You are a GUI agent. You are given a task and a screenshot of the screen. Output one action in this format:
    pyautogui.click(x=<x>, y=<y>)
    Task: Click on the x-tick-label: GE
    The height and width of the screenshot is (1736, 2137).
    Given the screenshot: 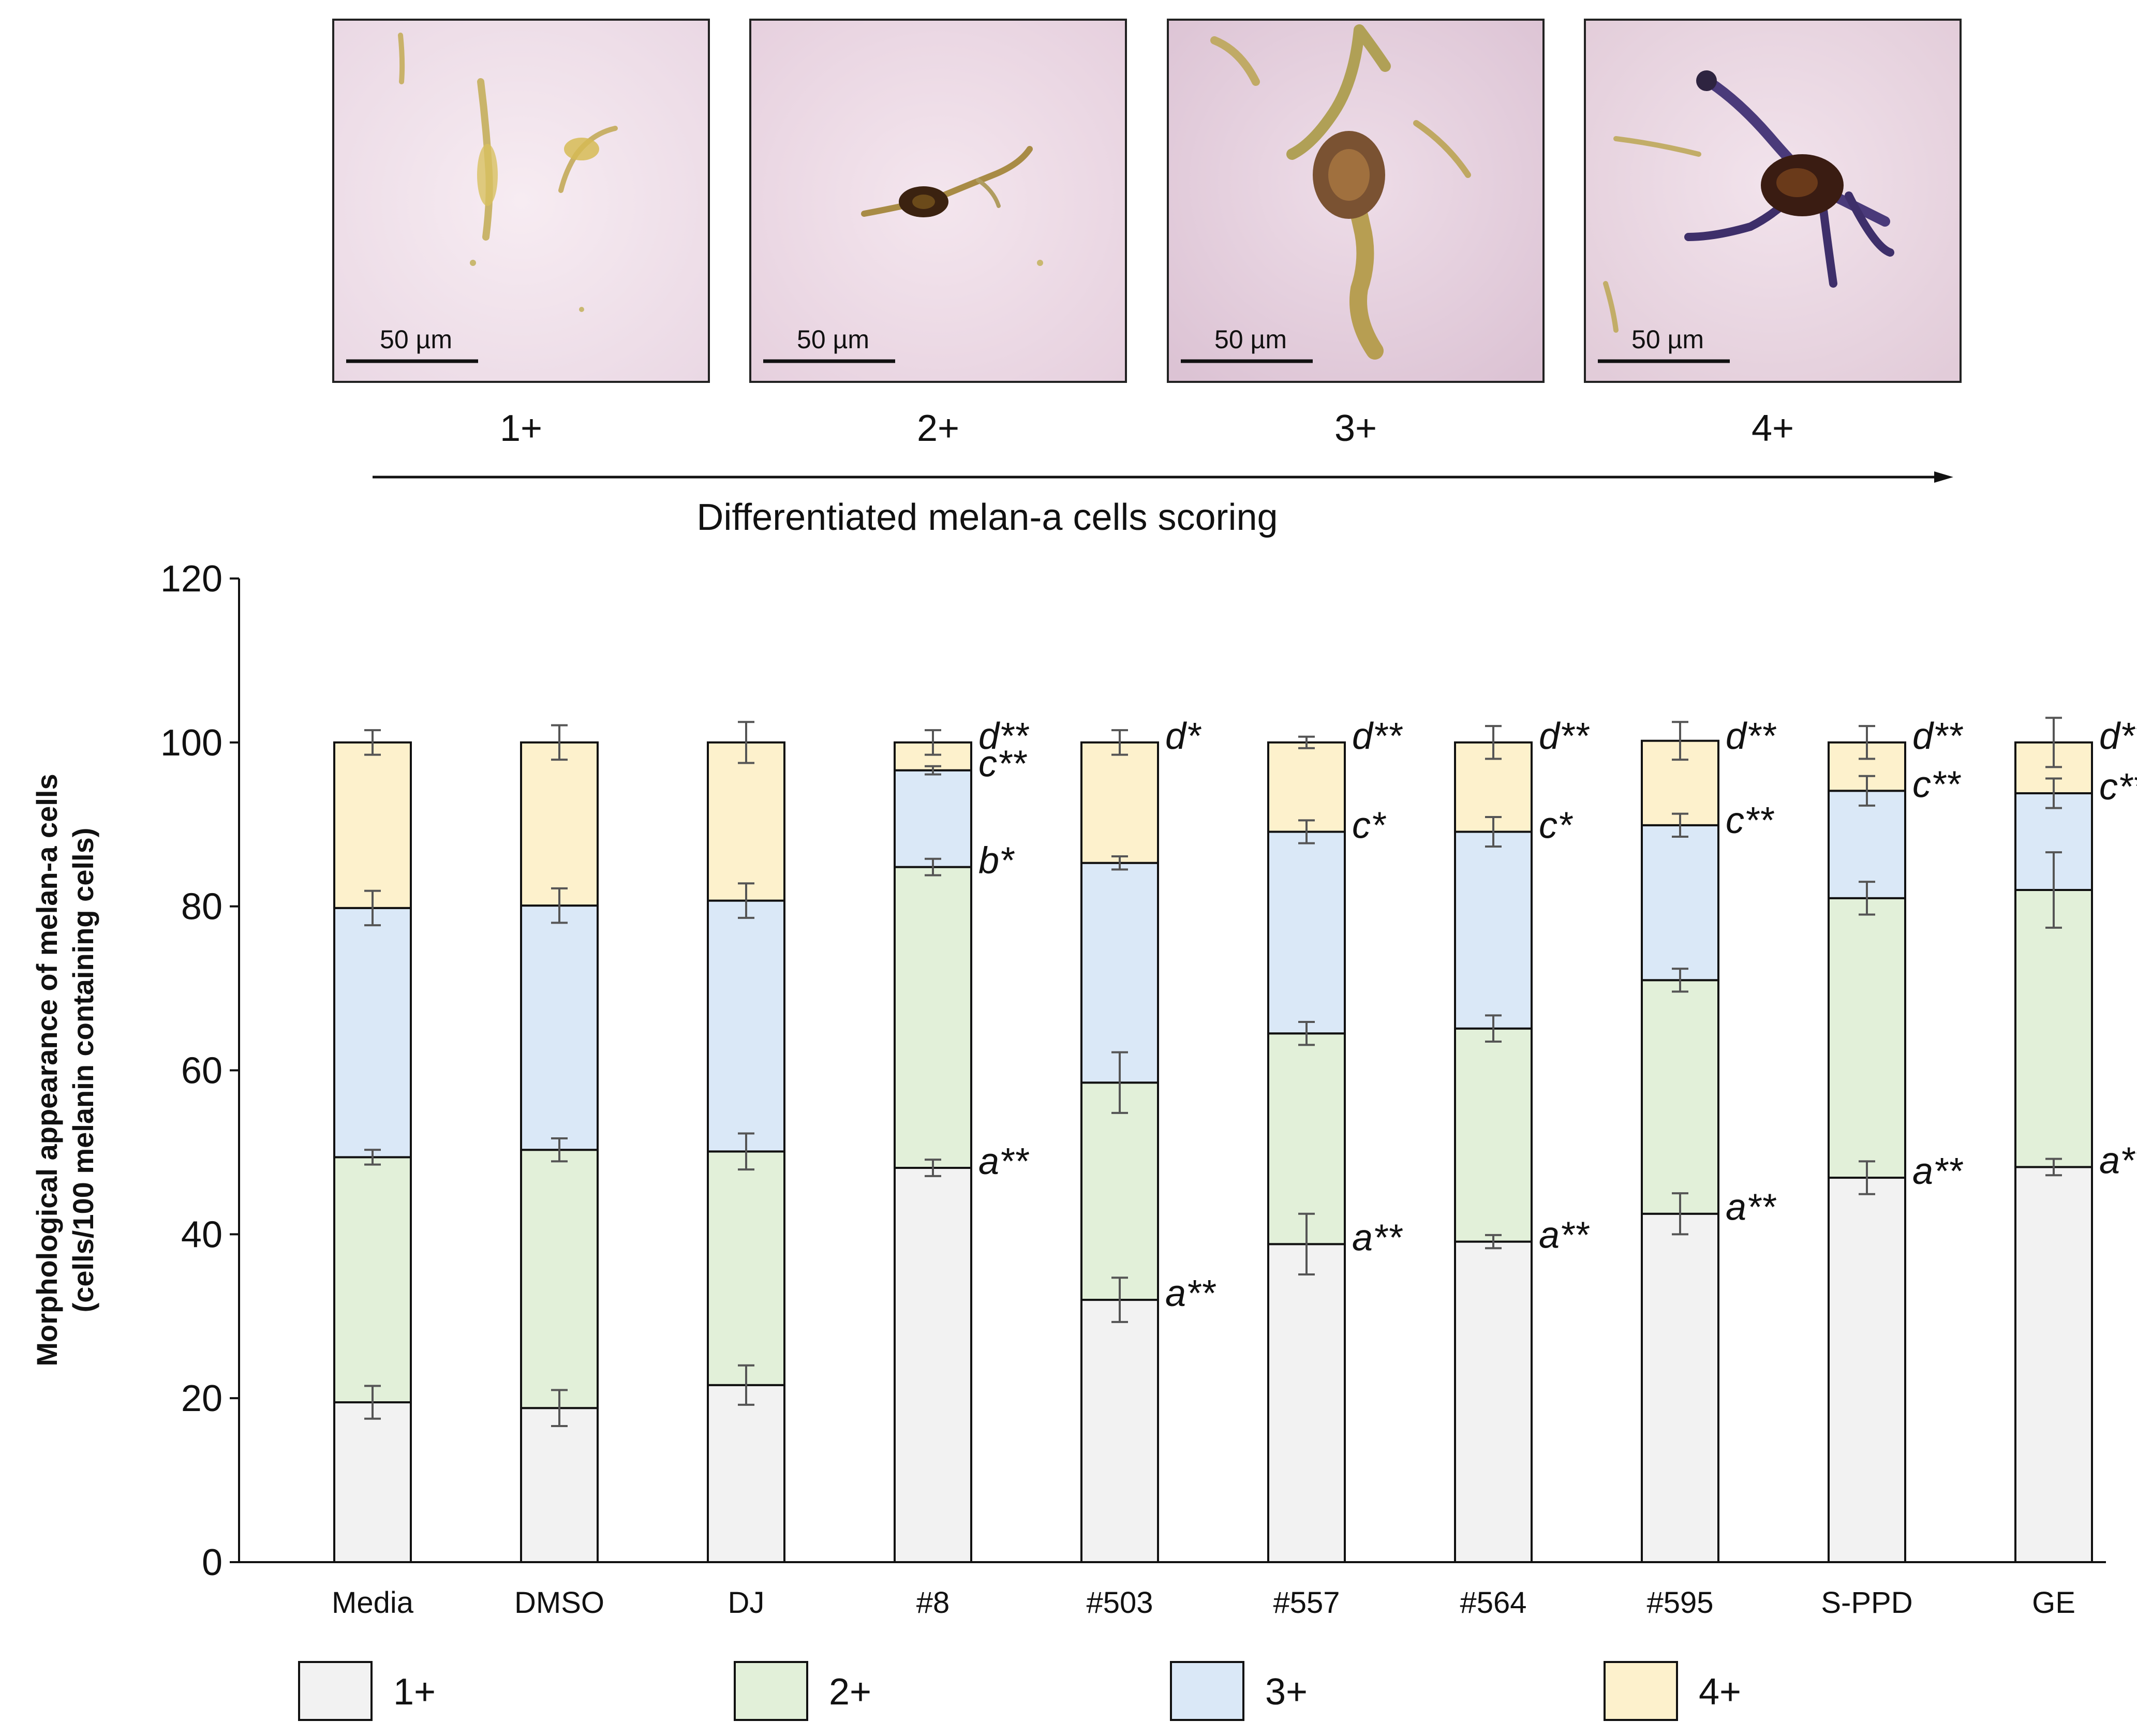 What is the action you would take?
    pyautogui.click(x=2054, y=1603)
    